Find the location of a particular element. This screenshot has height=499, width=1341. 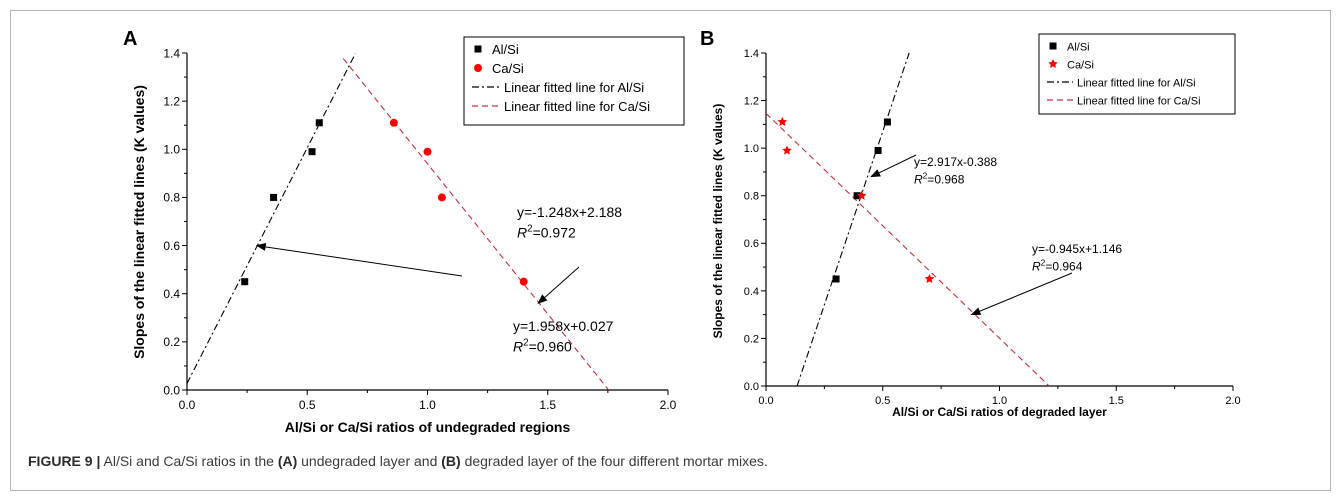

panel-a-legend-ca-si-fit-label: Linear fitted line for Ca/Si is located at coordinates (577, 106).